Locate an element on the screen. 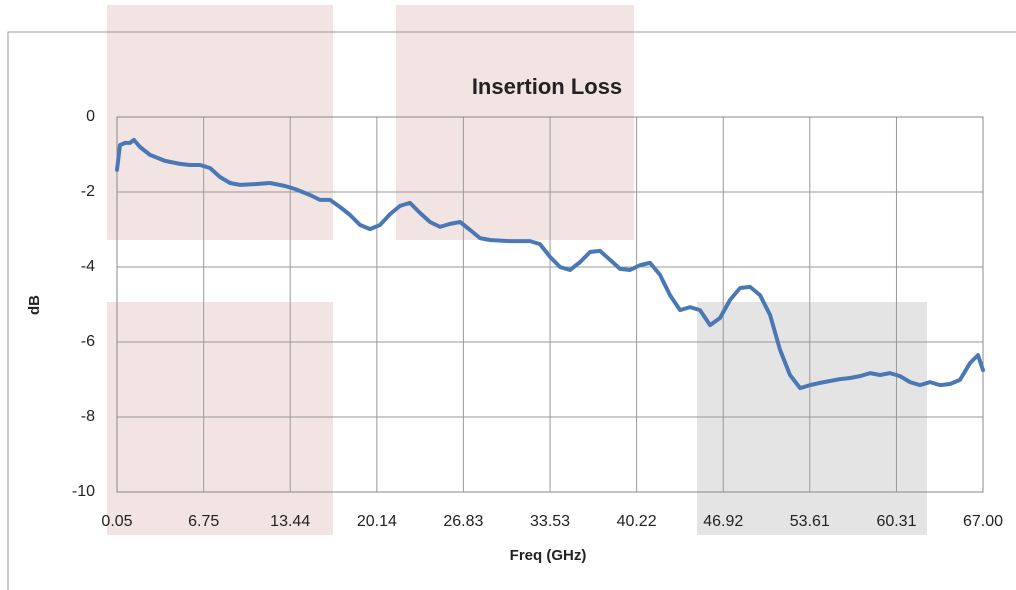 The height and width of the screenshot is (590, 1016). x-tick-label: 0.05 is located at coordinates (116, 521).